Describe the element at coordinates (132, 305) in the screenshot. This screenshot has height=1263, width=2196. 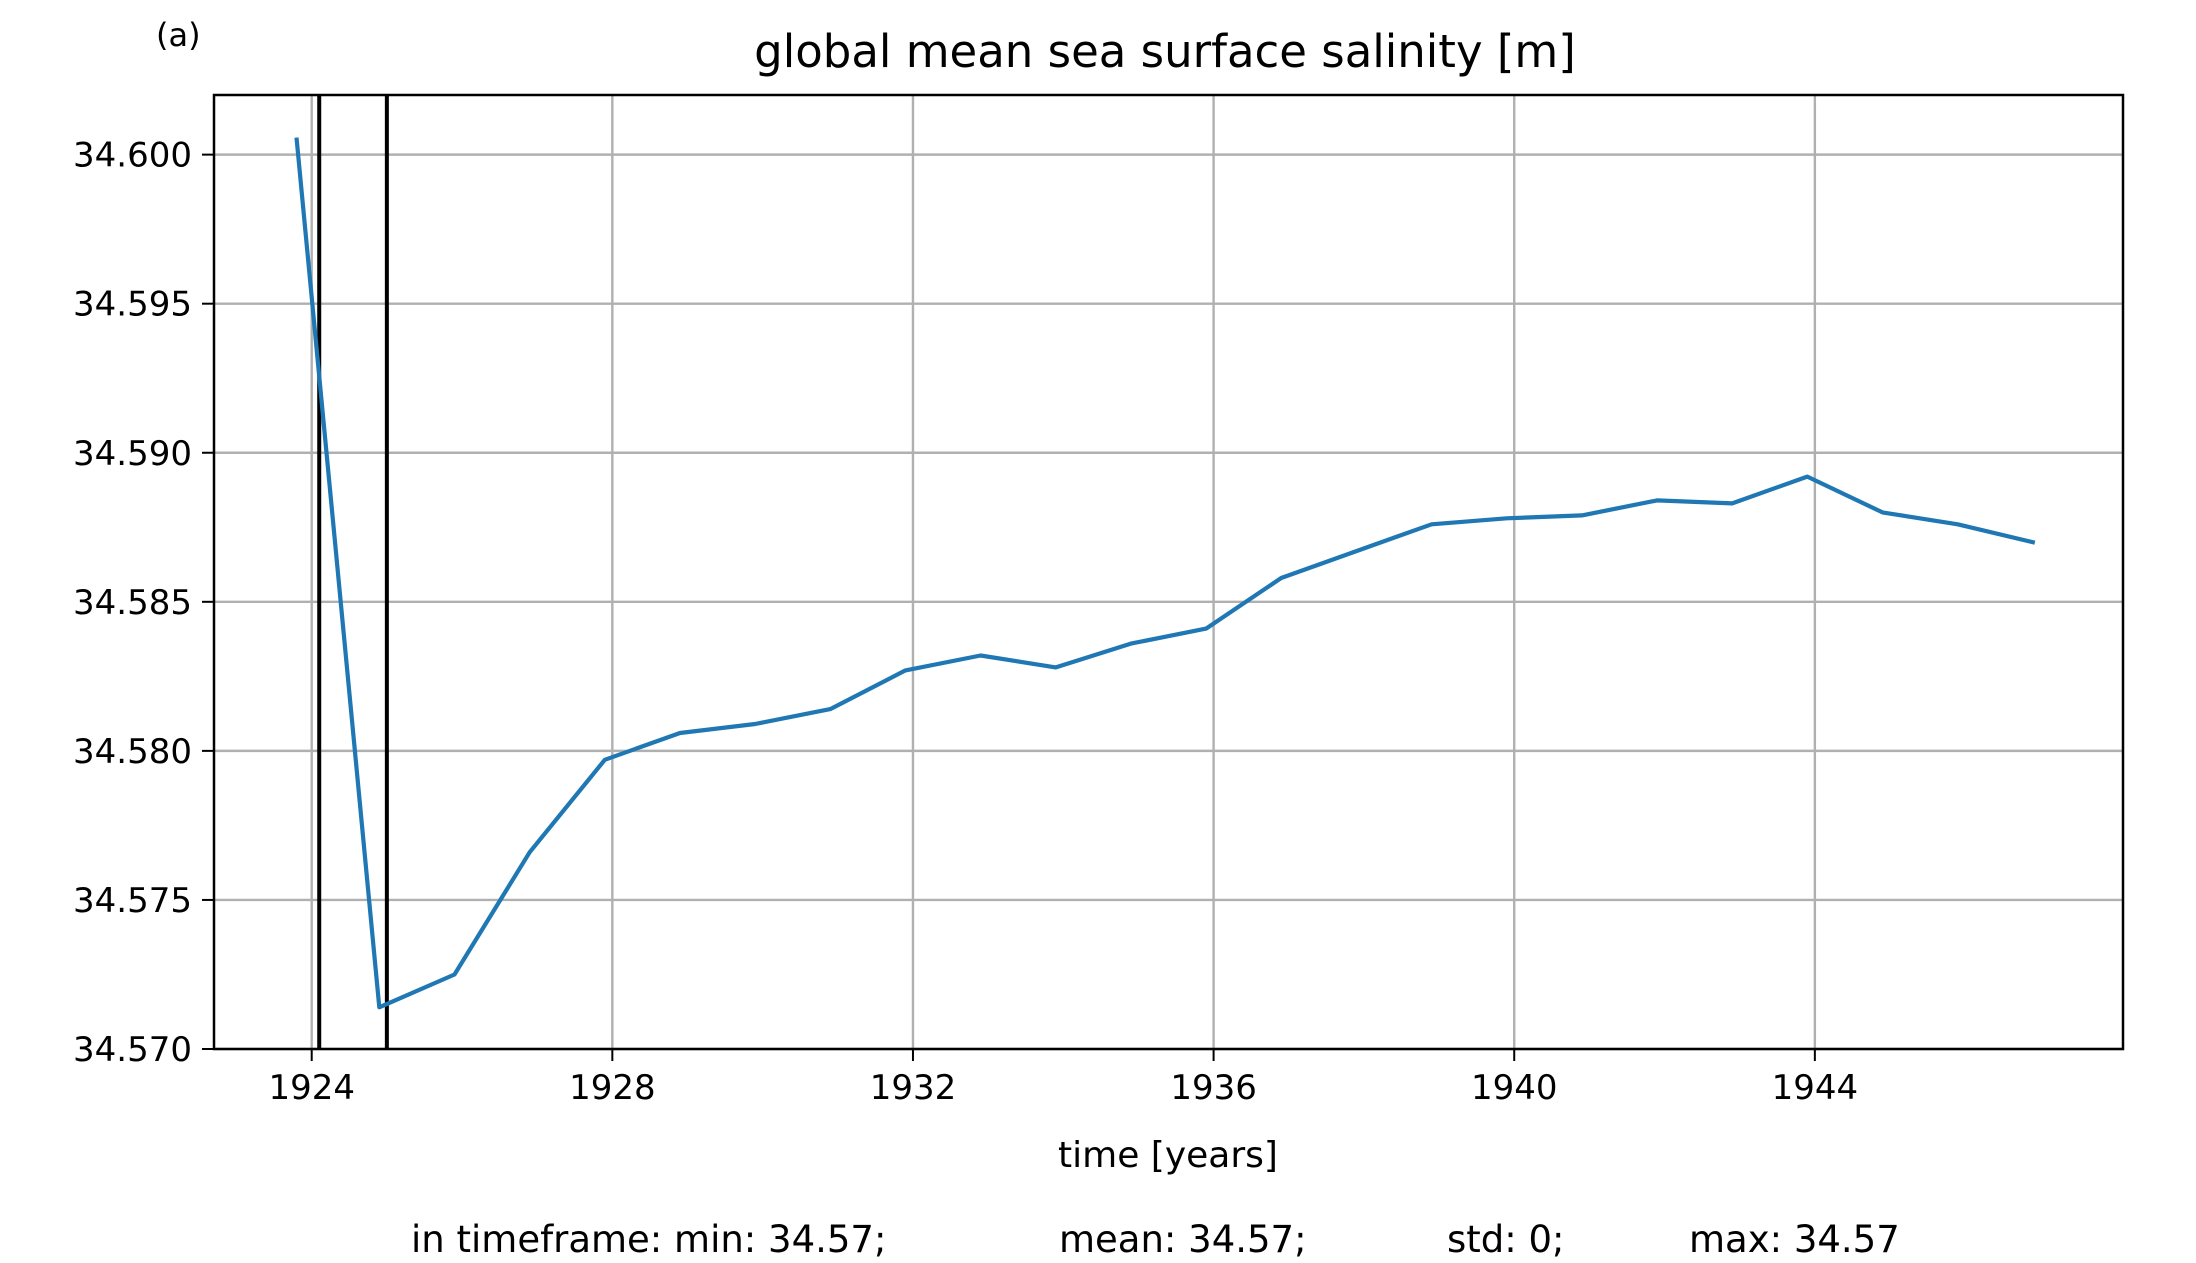
I see `y-tick-label: 34.595` at that location.